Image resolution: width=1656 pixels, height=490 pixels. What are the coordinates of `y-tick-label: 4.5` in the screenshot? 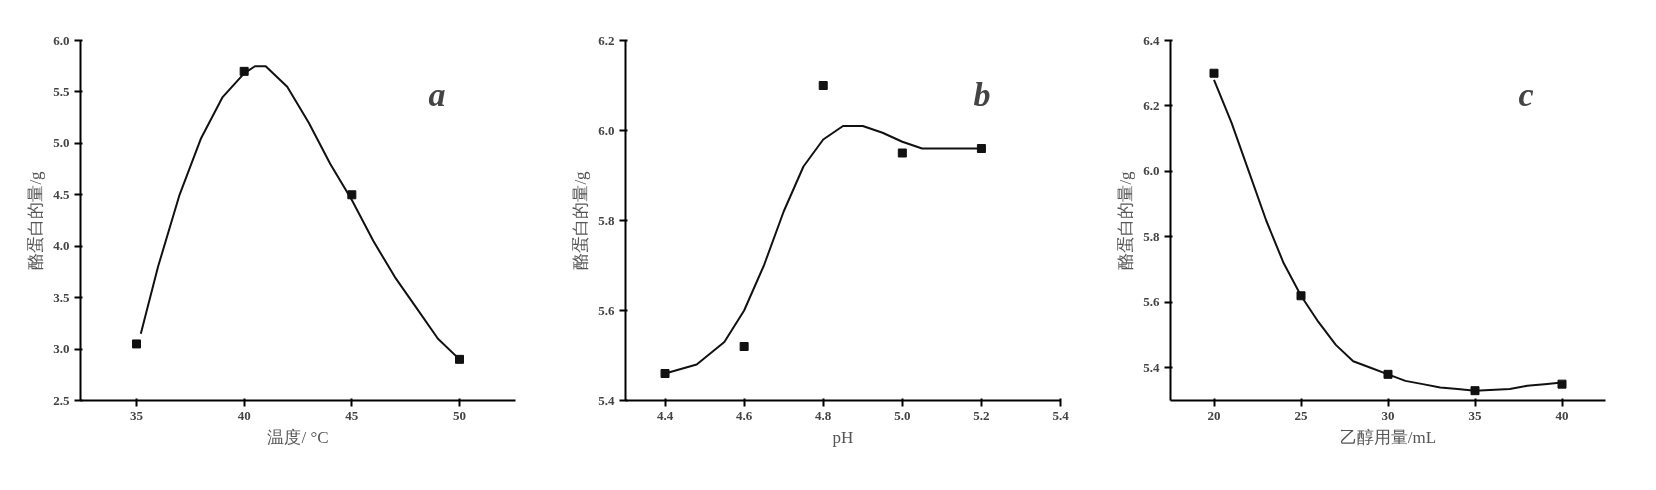 It's located at (61, 194).